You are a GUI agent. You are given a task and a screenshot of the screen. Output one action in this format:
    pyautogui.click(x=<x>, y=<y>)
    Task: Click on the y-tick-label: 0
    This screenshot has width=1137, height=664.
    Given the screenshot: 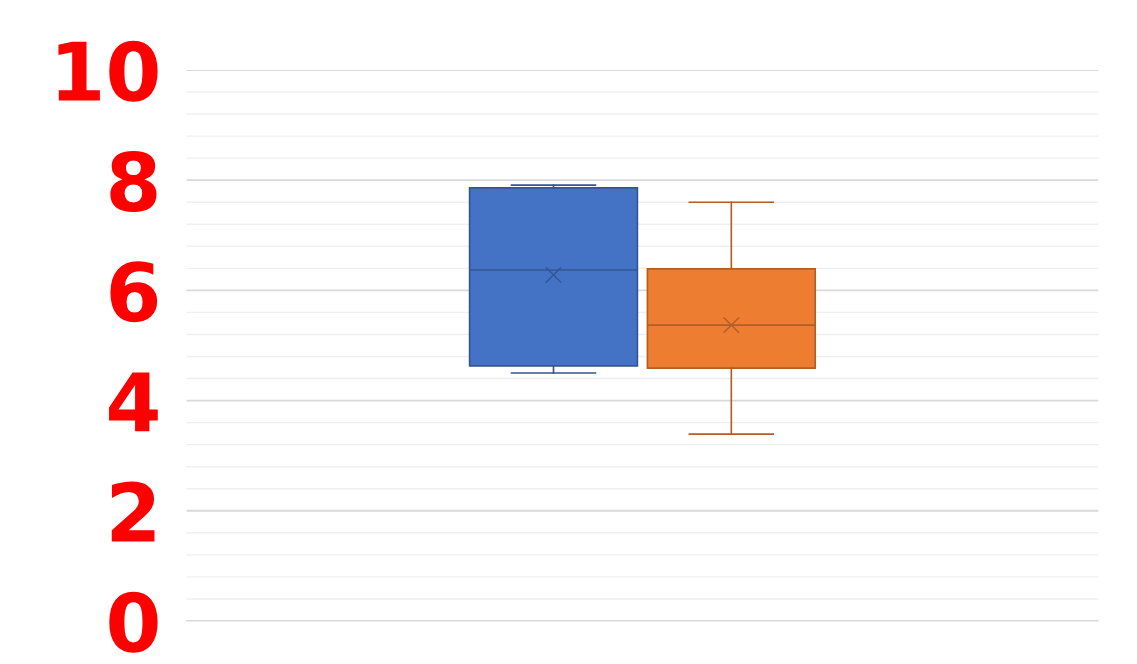 What is the action you would take?
    pyautogui.click(x=133, y=622)
    